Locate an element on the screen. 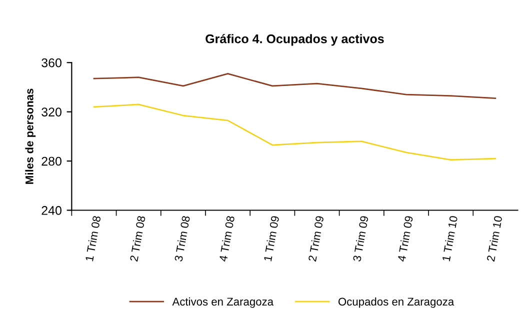  chart-title: Gráfico 4. Ocupados y activos is located at coordinates (295, 40).